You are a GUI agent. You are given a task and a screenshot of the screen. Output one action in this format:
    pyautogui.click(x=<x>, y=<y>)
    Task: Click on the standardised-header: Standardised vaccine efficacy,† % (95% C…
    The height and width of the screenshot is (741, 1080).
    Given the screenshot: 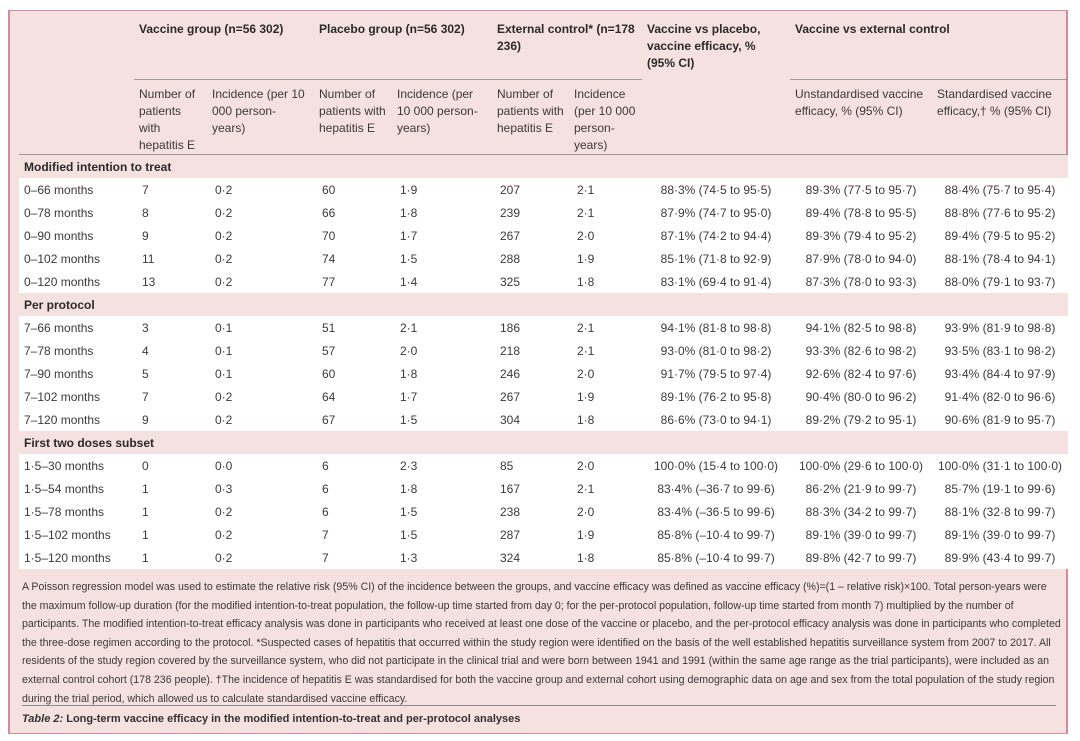 What is the action you would take?
    pyautogui.click(x=1000, y=117)
    